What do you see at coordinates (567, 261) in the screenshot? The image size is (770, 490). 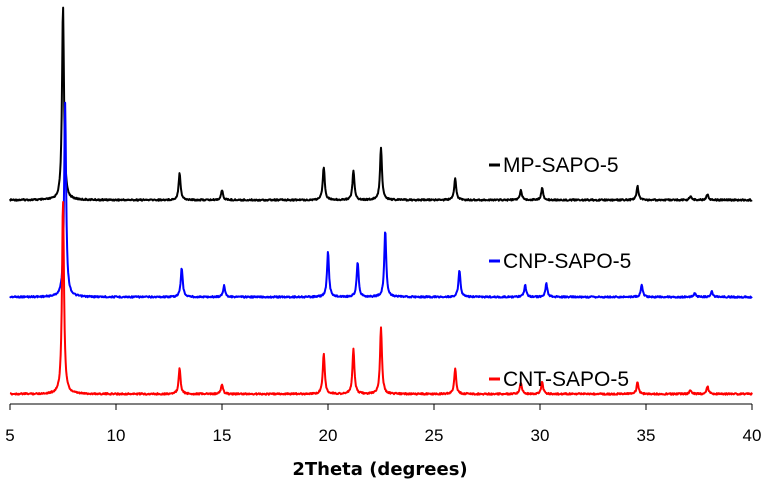 I see `legend-label: CNP-SAPO-5` at bounding box center [567, 261].